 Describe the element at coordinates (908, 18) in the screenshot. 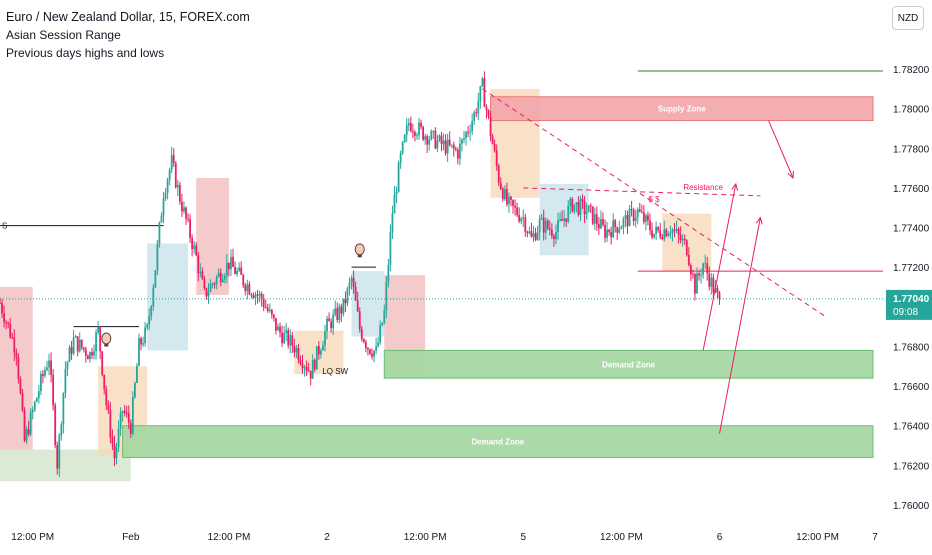

I see `currency-button: NZD` at that location.